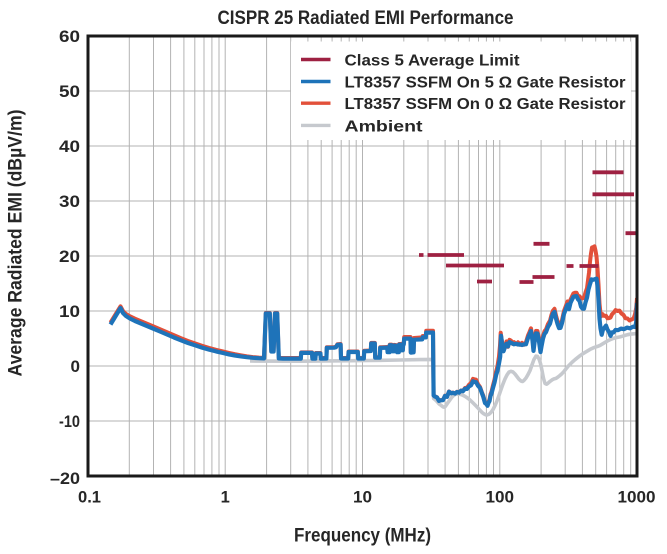 This screenshot has width=667, height=554. What do you see at coordinates (69, 36) in the screenshot?
I see `svg-text: 60` at bounding box center [69, 36].